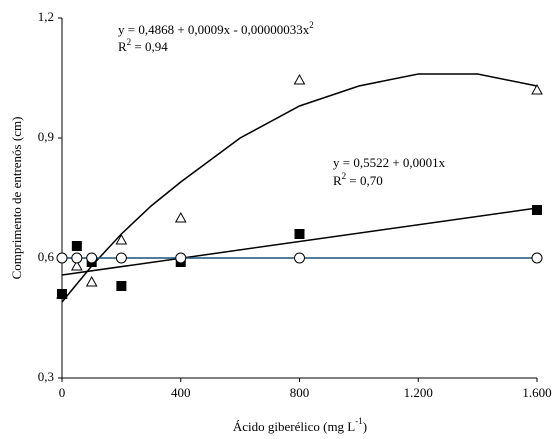 Image resolution: width=558 pixels, height=439 pixels. I want to click on x-axis-label: Ácido giberélico (mg L-1), so click(300, 425).